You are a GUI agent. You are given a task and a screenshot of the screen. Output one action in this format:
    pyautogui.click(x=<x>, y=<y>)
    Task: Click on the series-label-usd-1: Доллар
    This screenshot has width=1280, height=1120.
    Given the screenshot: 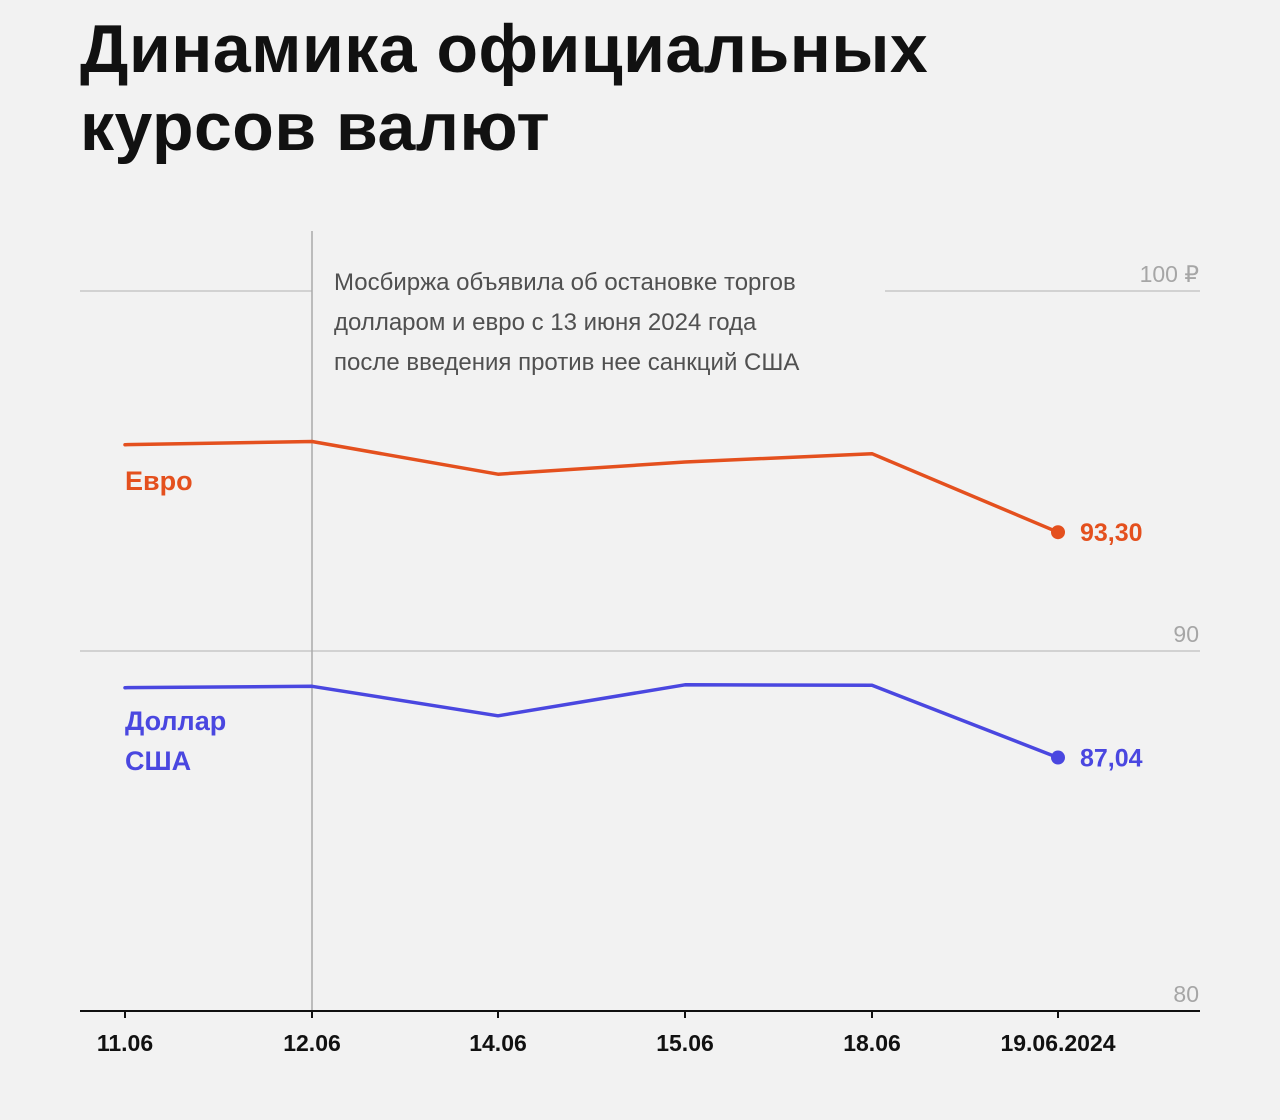 What is the action you would take?
    pyautogui.click(x=175, y=721)
    